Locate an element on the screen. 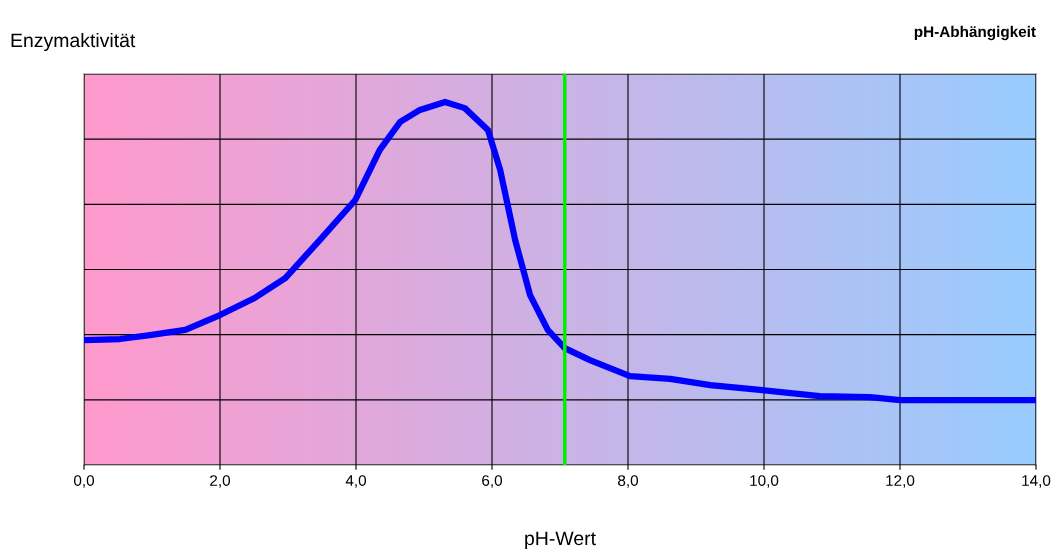 This screenshot has width=1057, height=555. x-axis-title: pH-Wert is located at coordinates (560, 540).